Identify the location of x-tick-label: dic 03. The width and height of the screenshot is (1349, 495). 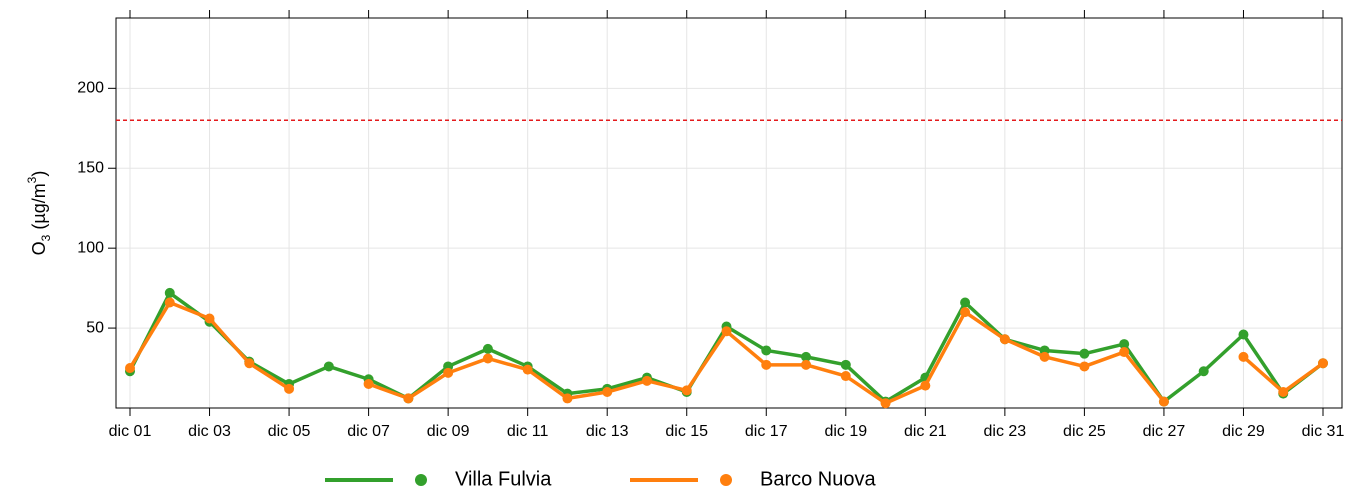
(209, 431).